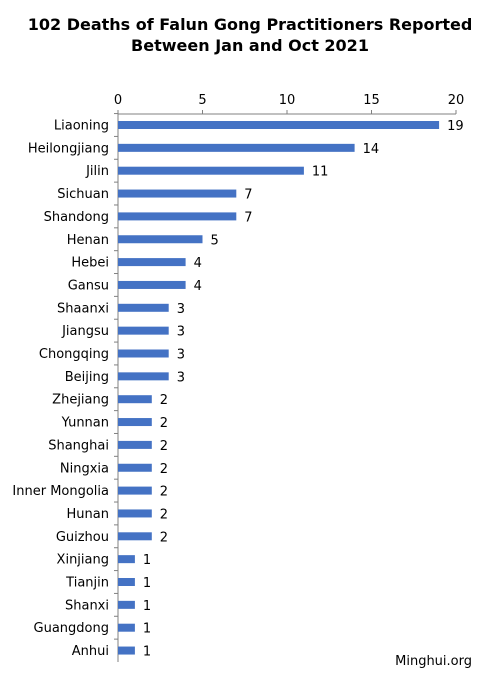 Image resolution: width=500 pixels, height=682 pixels. Describe the element at coordinates (88, 514) in the screenshot. I see `category-label: Hunan` at that location.